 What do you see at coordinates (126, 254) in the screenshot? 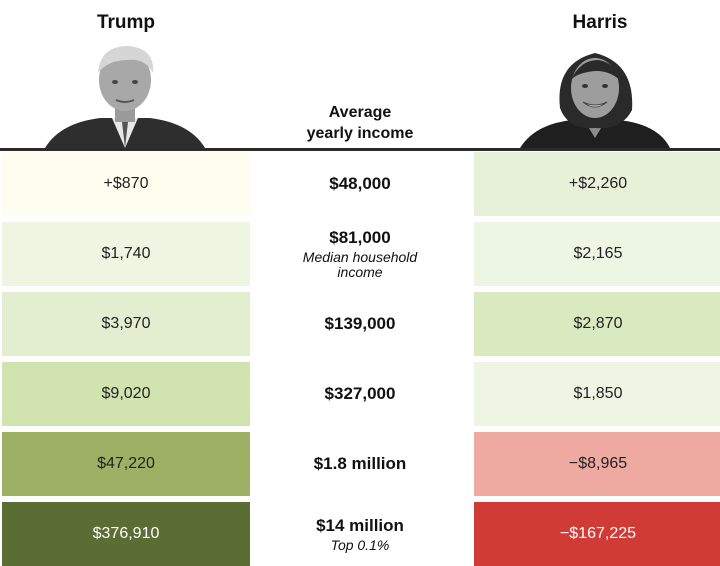
I see `trump-change-cell: $1,740` at bounding box center [126, 254].